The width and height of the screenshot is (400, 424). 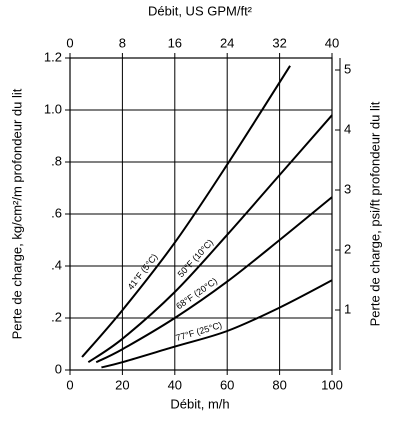 I want to click on x2-tick-label: 40, so click(x=332, y=42).